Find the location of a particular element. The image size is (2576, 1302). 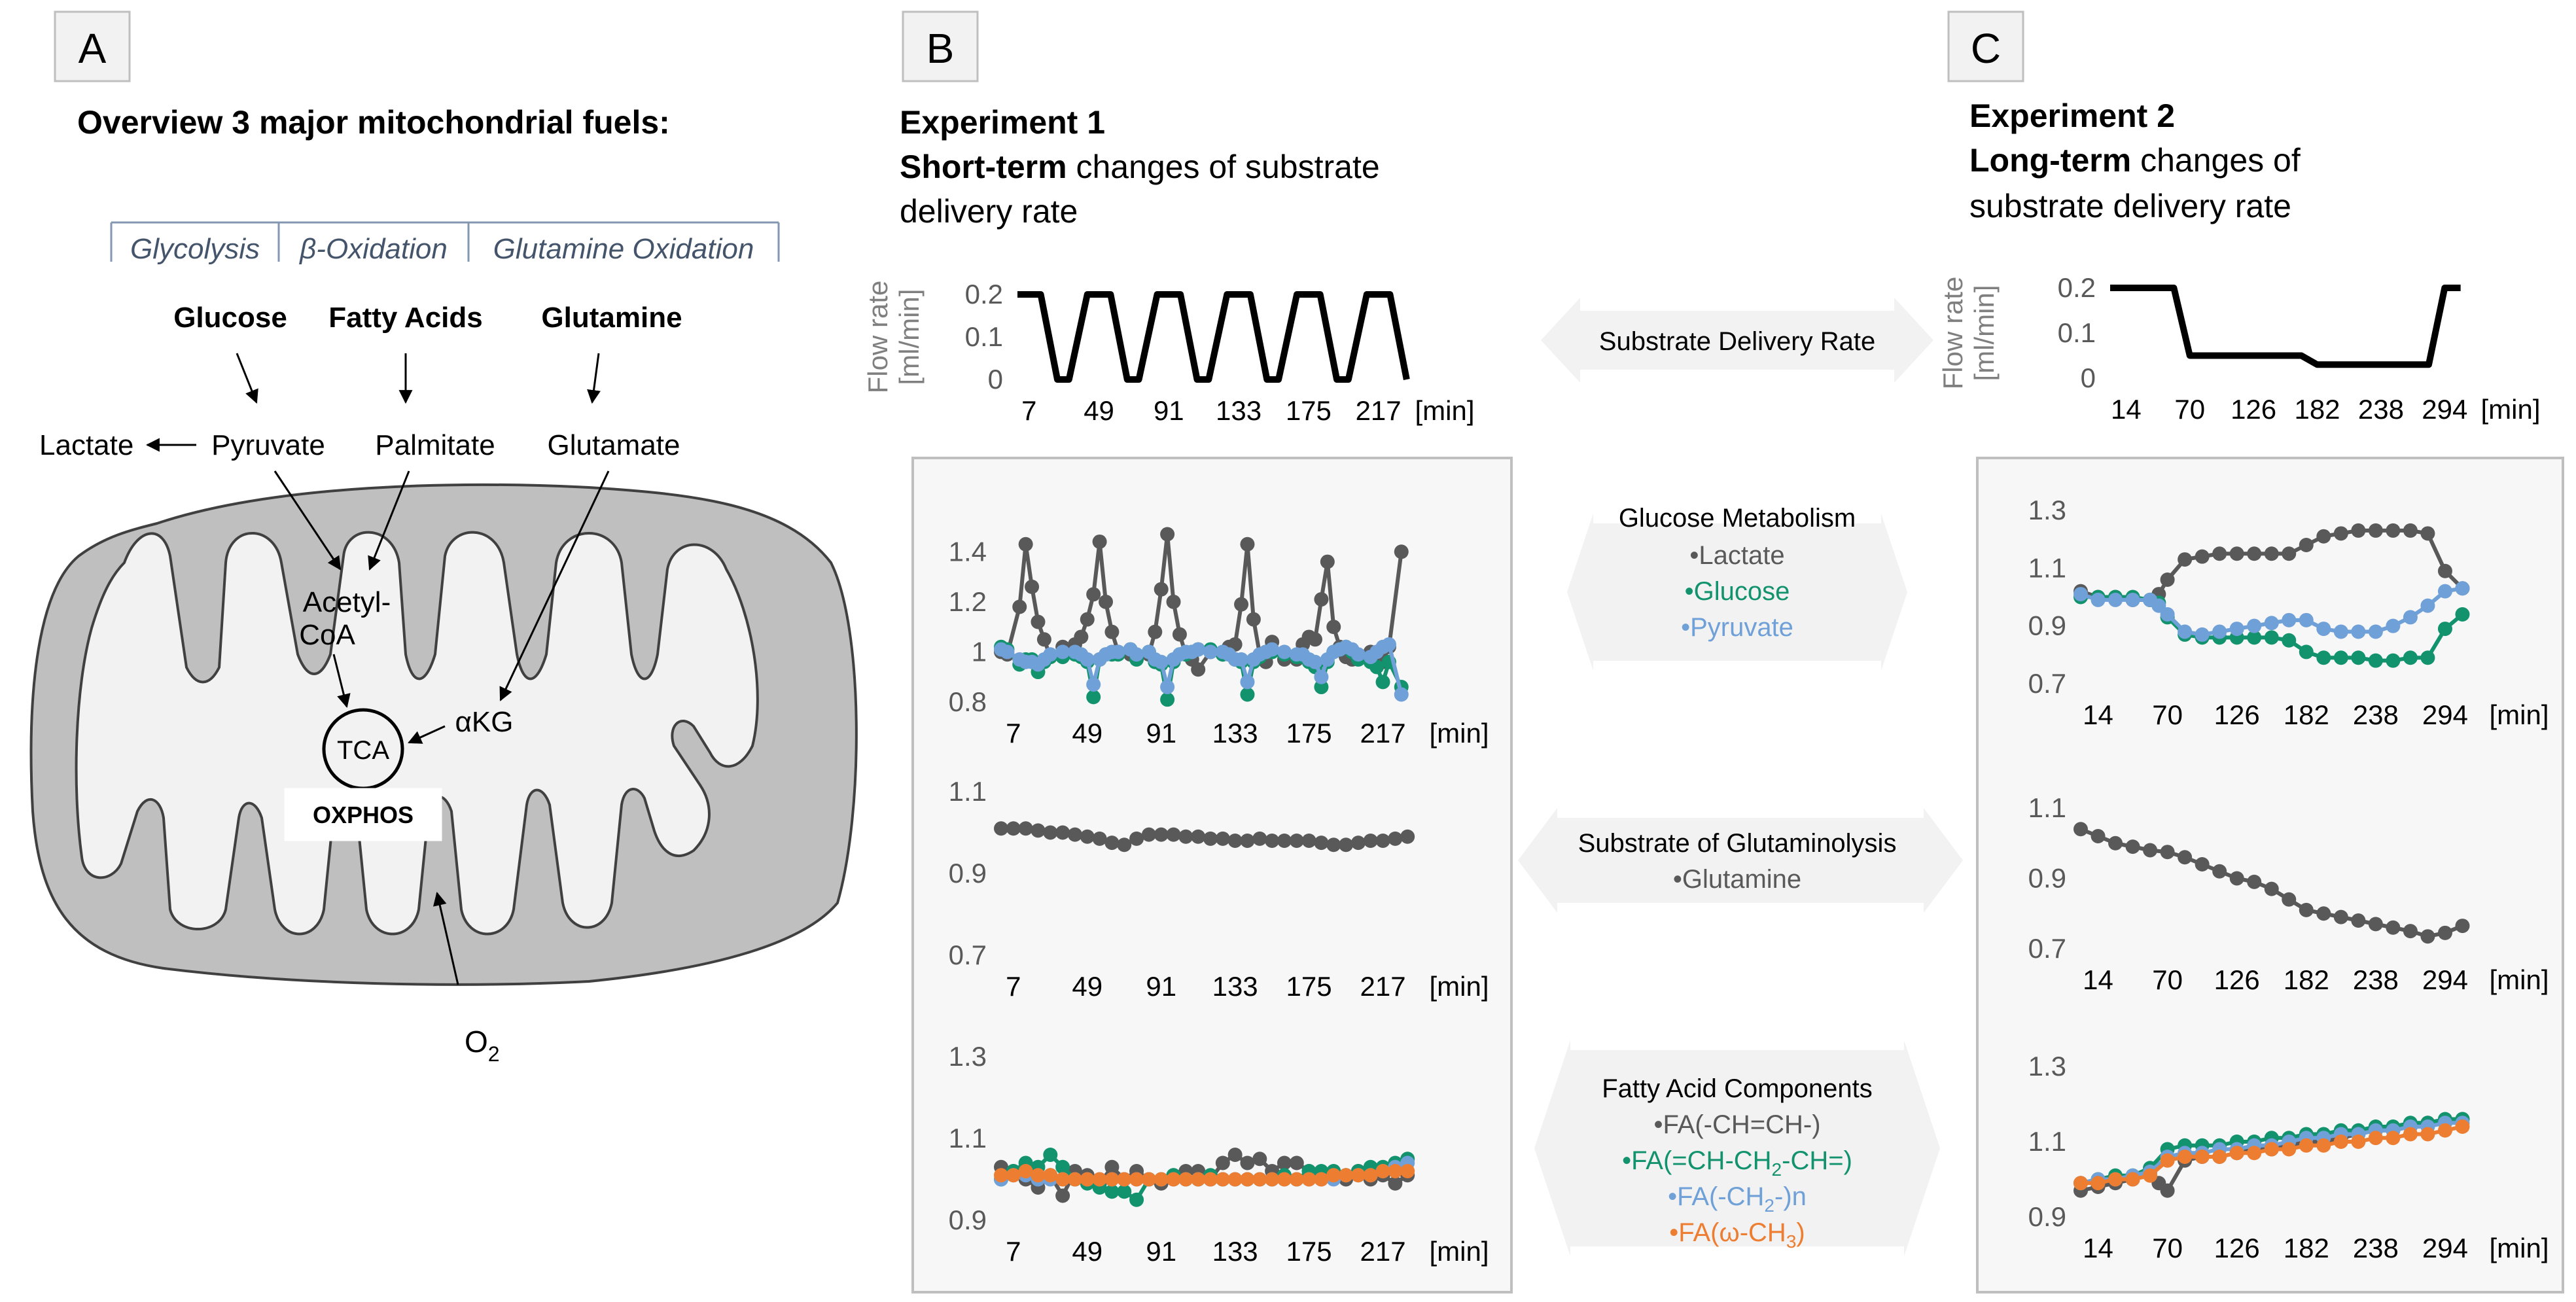

x-tick-label: 7 is located at coordinates (1014, 733).